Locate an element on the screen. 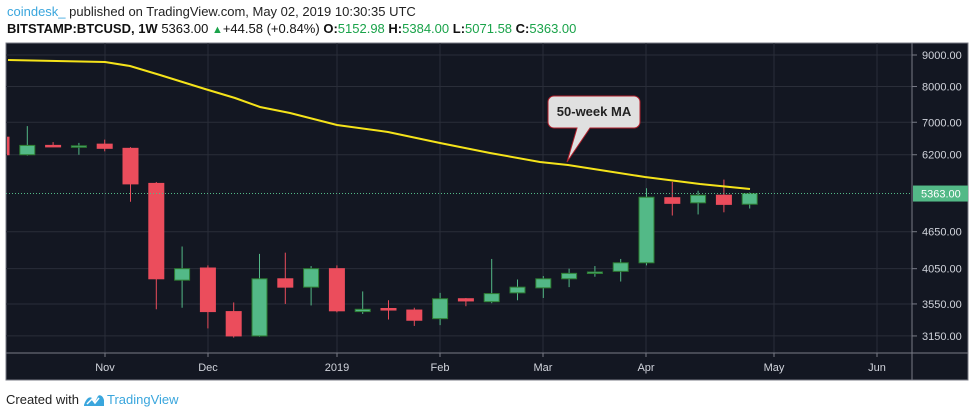 This screenshot has width=975, height=417. high-label: H: is located at coordinates (395, 28).